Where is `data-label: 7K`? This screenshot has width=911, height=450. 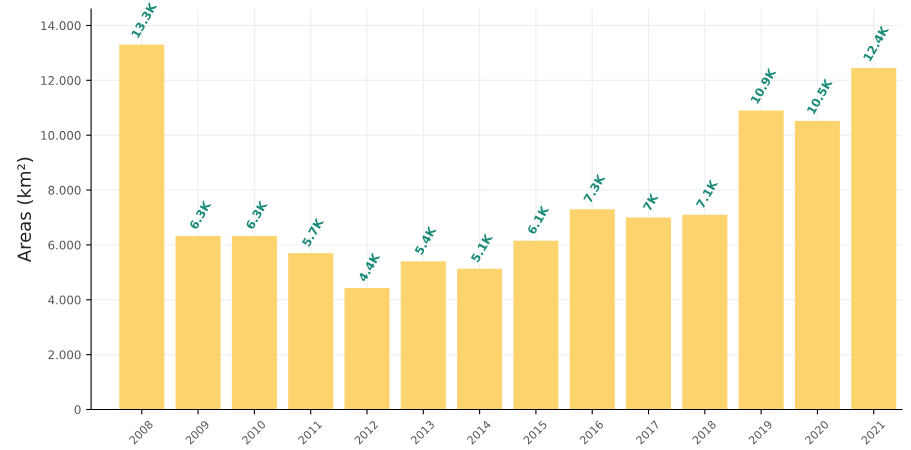
data-label: 7K is located at coordinates (650, 202).